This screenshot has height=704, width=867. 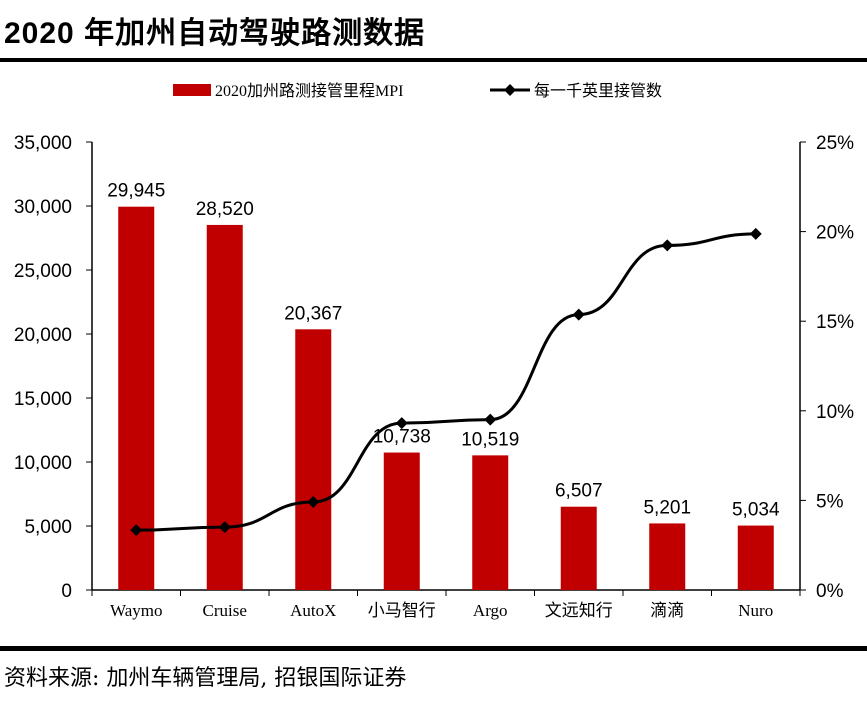 I want to click on bar-data-label: 10,519, so click(x=490, y=439).